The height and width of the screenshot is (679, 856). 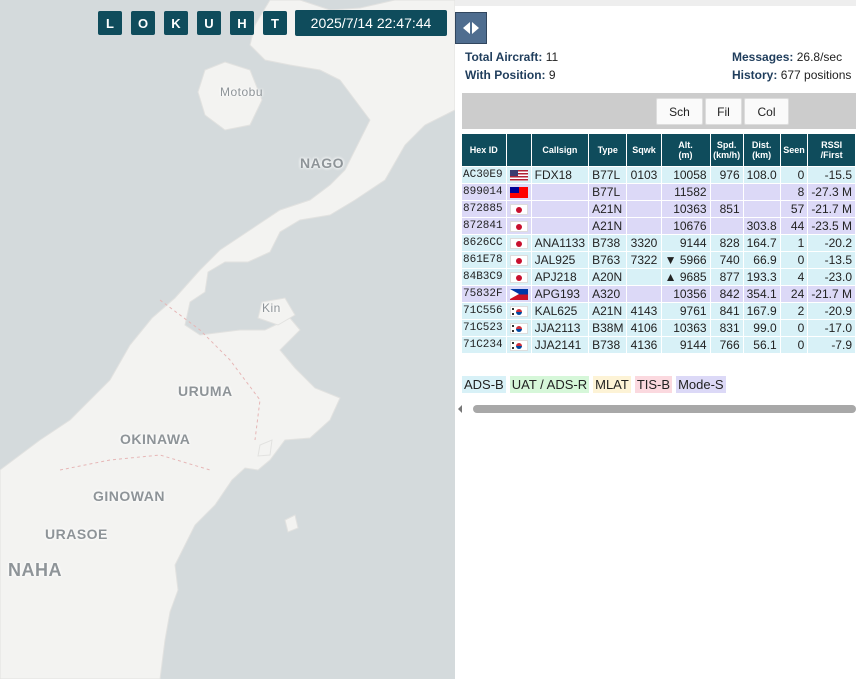 I want to click on cell-seen: 8, so click(x=794, y=192).